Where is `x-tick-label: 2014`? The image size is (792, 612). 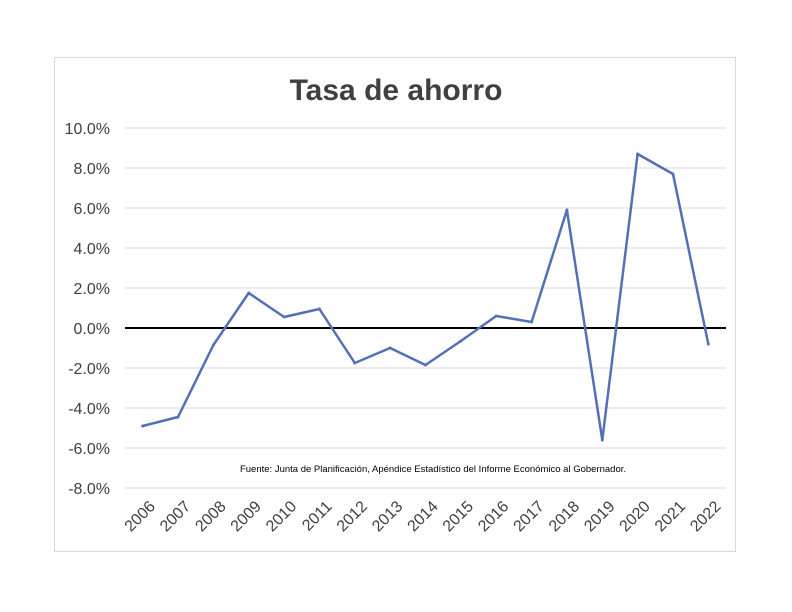 x-tick-label: 2014 is located at coordinates (422, 516).